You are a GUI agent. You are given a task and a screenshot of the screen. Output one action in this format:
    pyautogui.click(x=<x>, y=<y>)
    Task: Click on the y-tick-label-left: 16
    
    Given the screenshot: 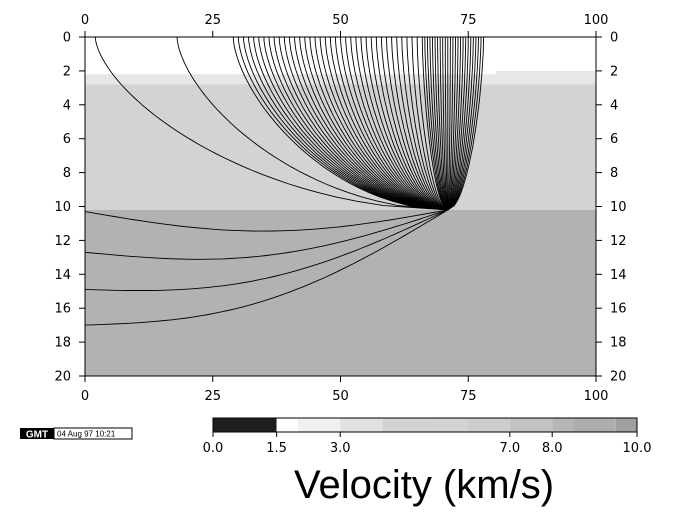 What is the action you would take?
    pyautogui.click(x=62, y=309)
    